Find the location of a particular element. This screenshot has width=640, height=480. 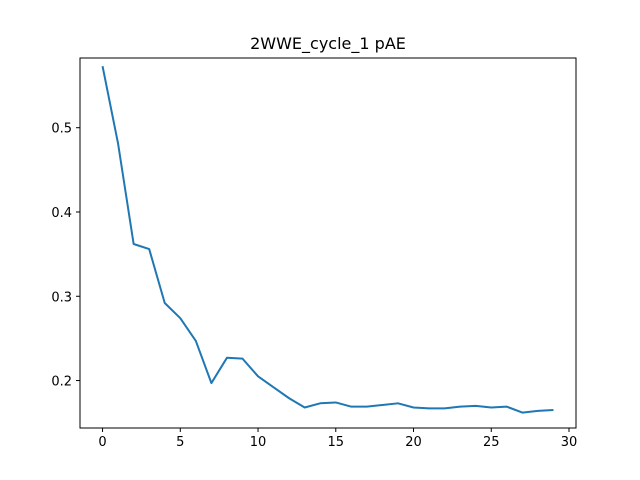

x-tick-label: 20 is located at coordinates (413, 442).